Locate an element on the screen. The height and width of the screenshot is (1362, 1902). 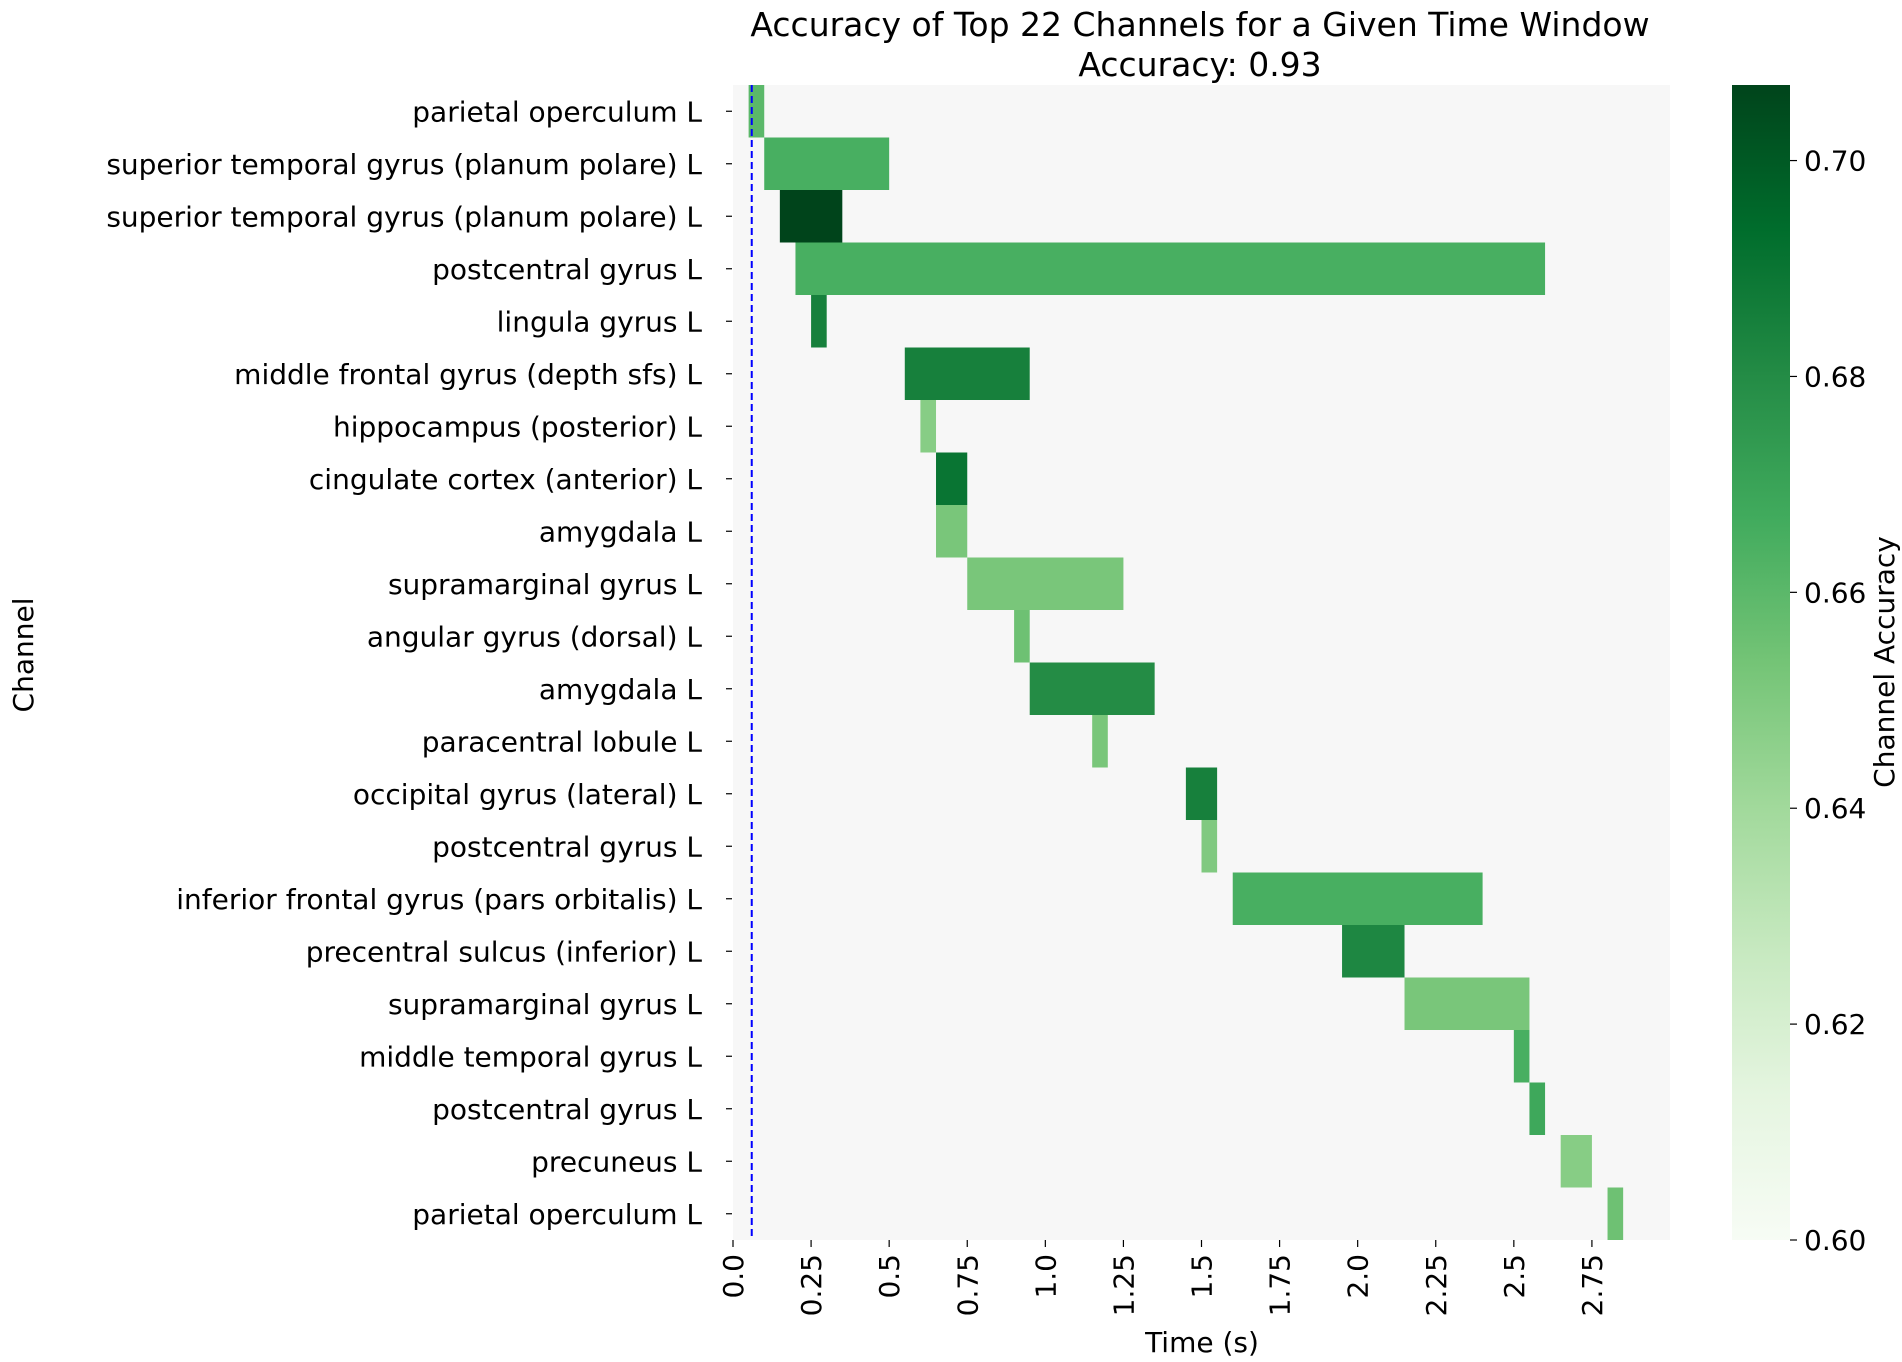
x-tick-label: 2.0 is located at coordinates (1358, 1276).